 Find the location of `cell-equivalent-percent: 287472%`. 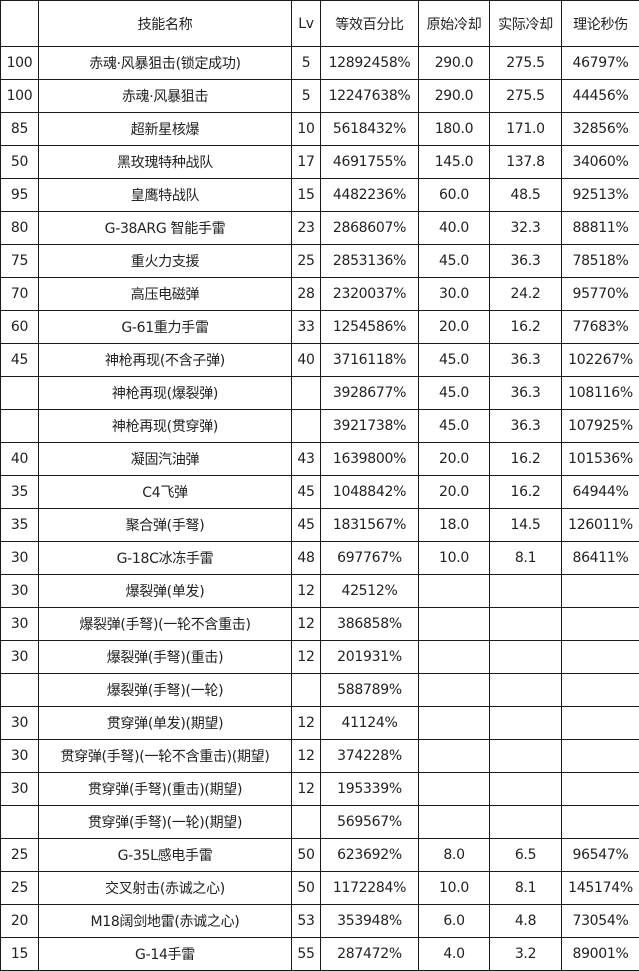

cell-equivalent-percent: 287472% is located at coordinates (369, 954).